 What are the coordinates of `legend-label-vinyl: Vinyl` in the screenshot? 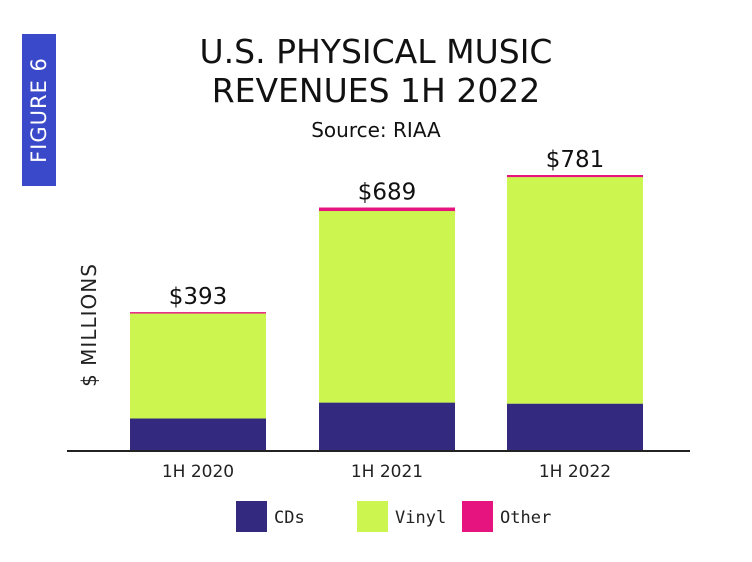 It's located at (420, 518).